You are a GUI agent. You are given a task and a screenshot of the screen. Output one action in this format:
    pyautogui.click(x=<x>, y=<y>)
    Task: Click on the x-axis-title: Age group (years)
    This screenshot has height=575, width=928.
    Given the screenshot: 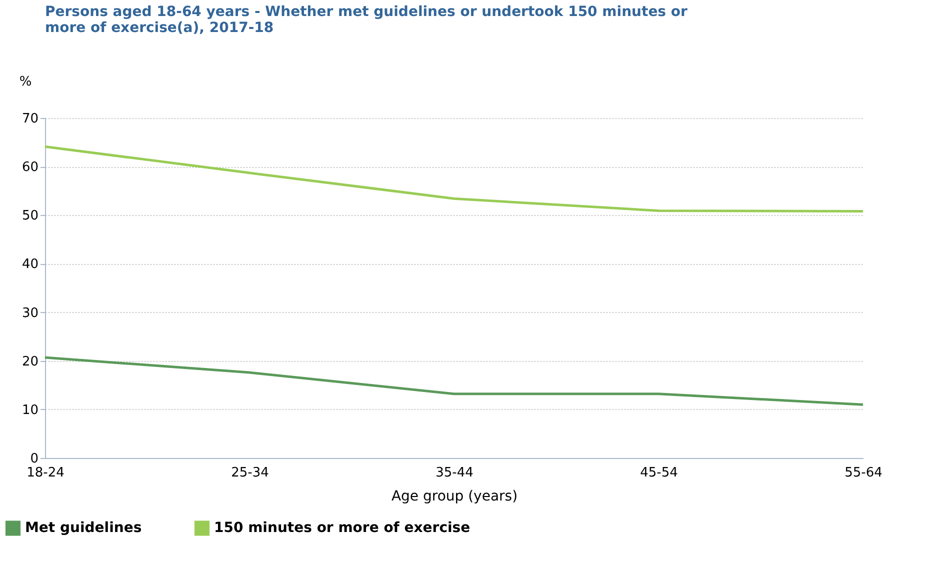 What is the action you would take?
    pyautogui.click(x=454, y=496)
    